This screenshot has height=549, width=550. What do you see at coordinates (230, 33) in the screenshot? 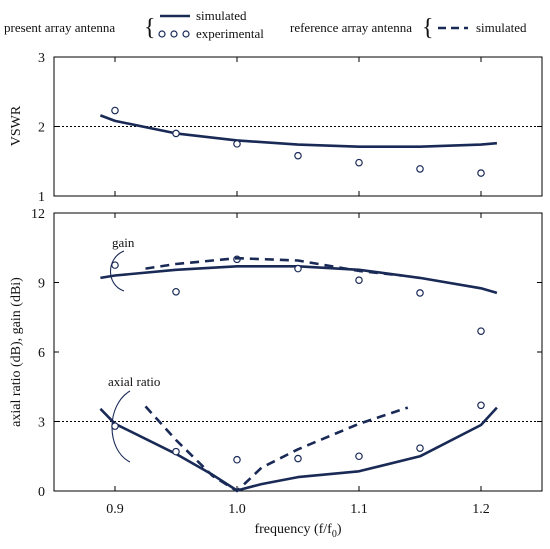
I see `legend-experimental-label: experimental` at bounding box center [230, 33].